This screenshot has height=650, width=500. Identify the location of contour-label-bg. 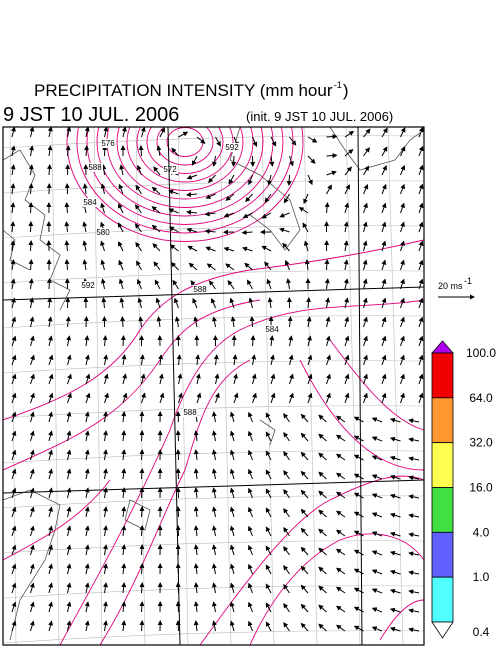
(90, 202).